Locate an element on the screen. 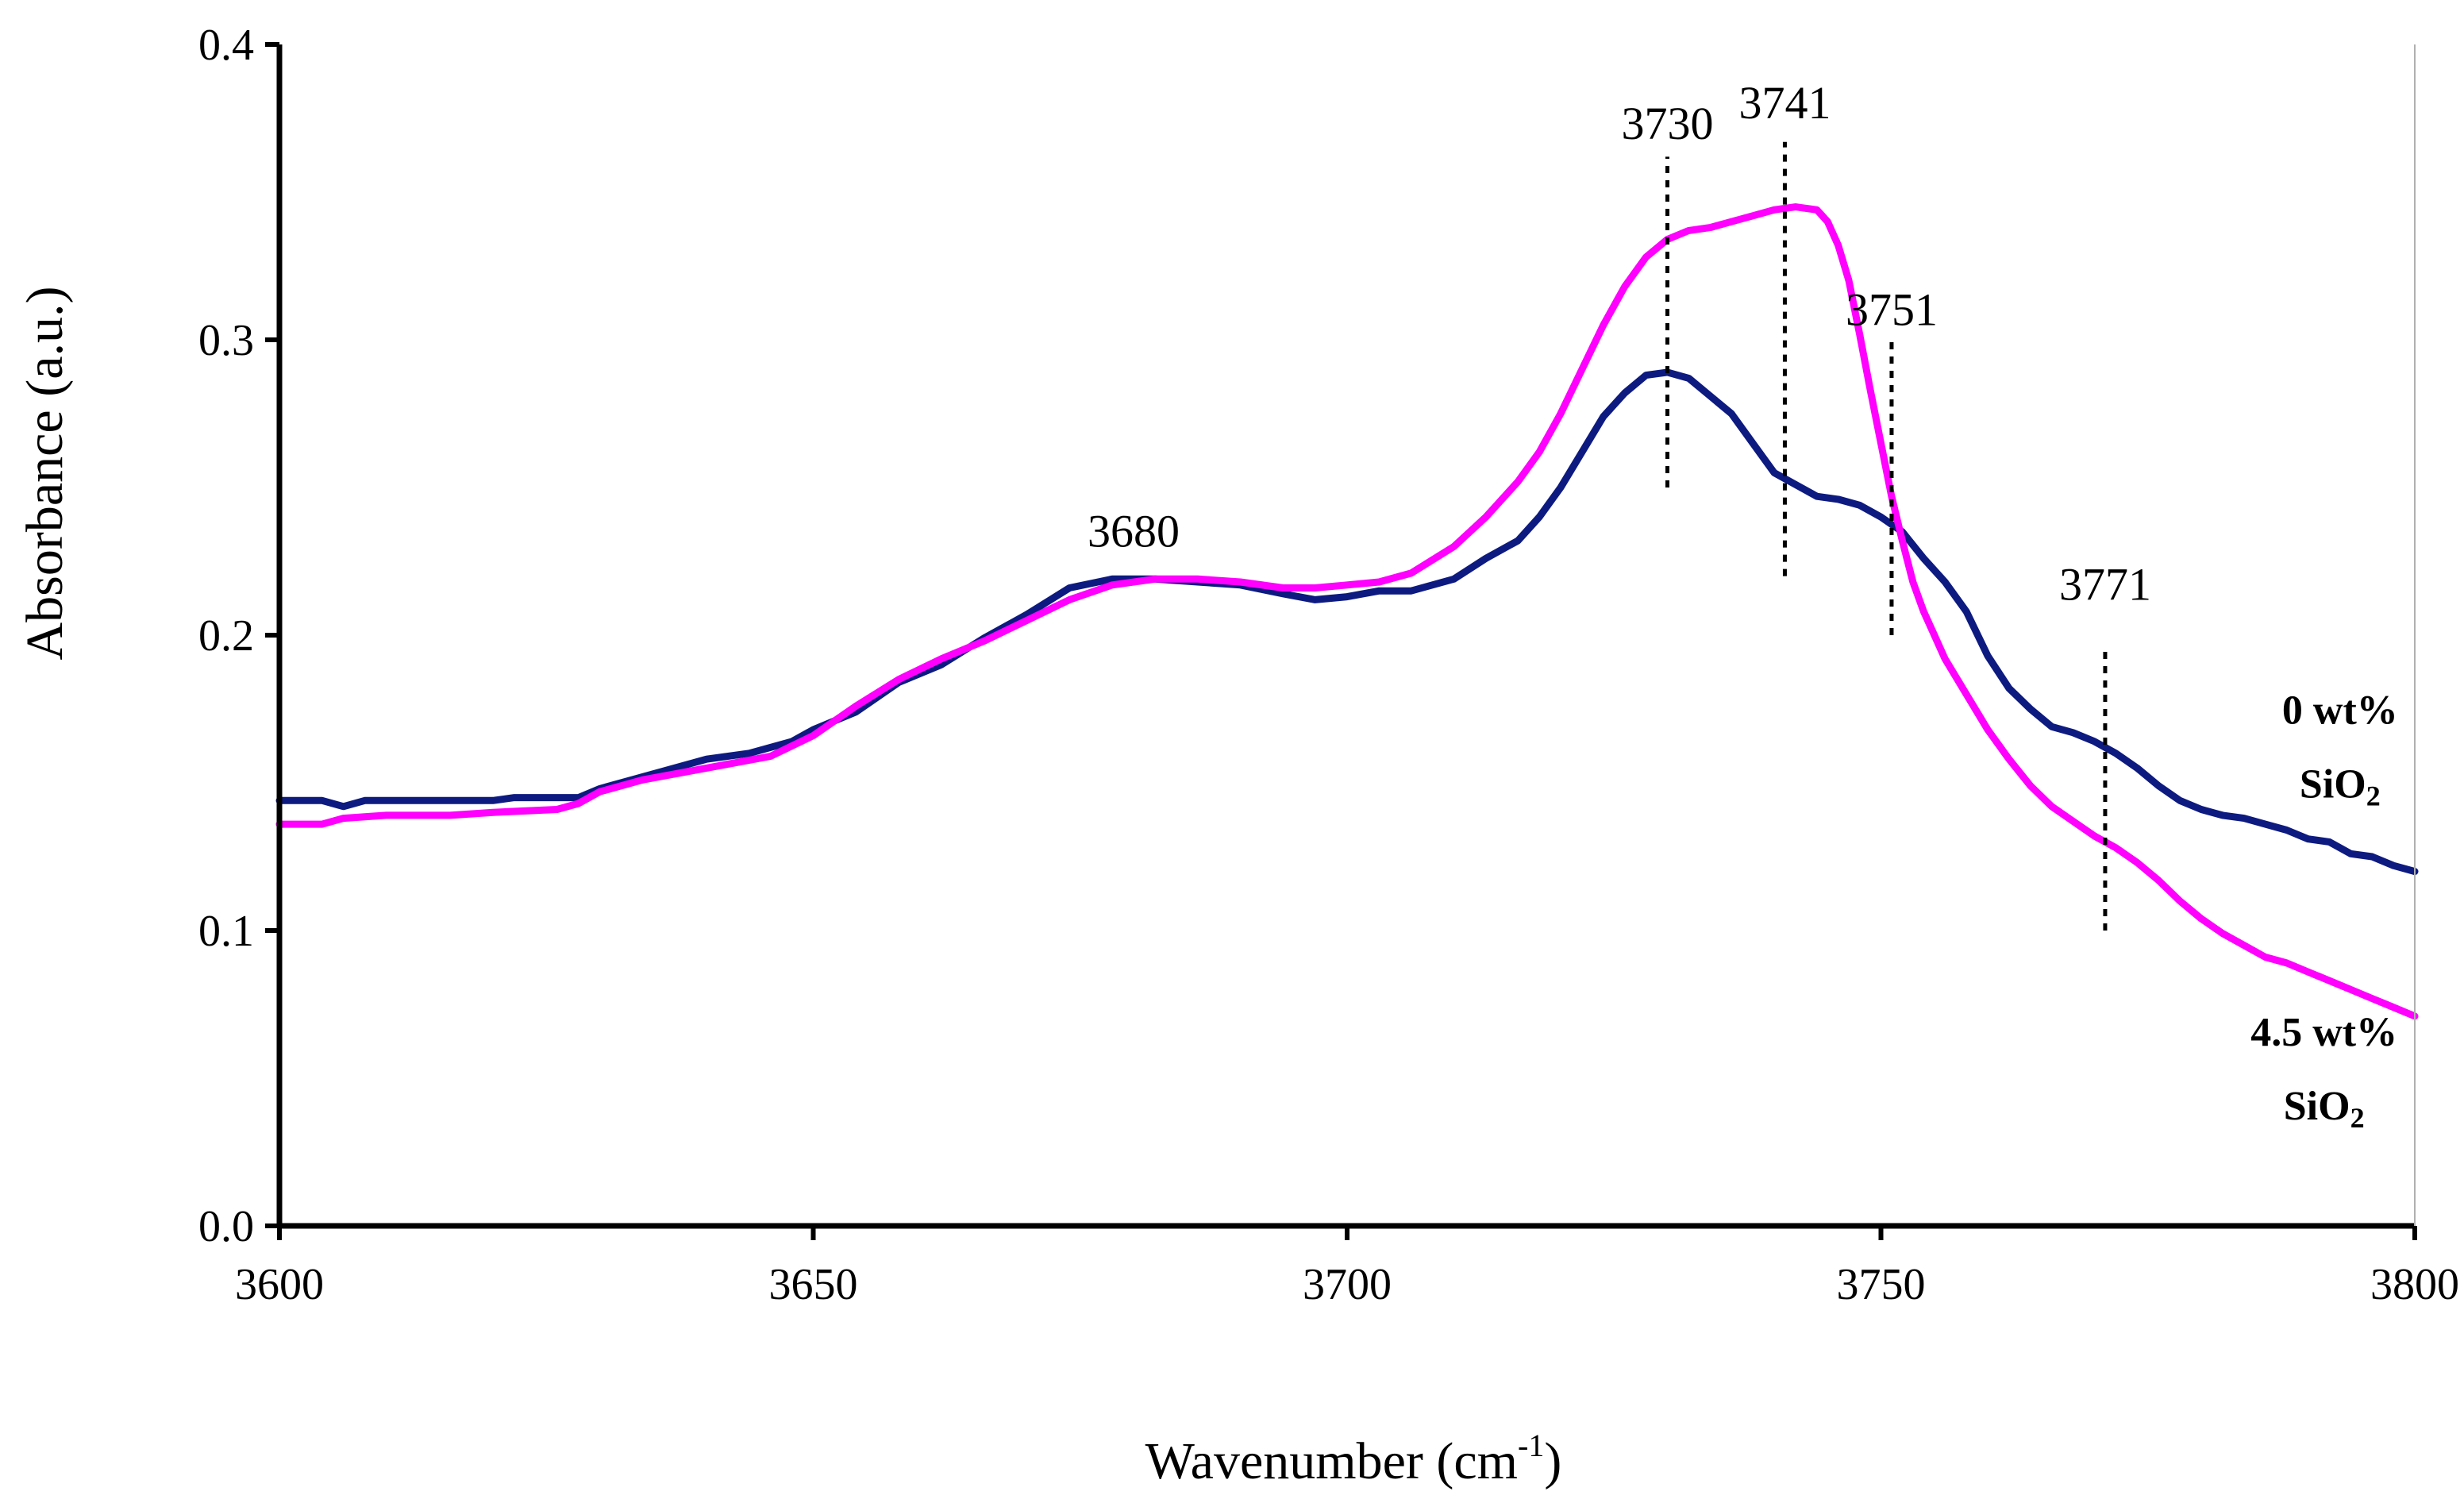  x-tick-label: 3800 is located at coordinates (2414, 1284).